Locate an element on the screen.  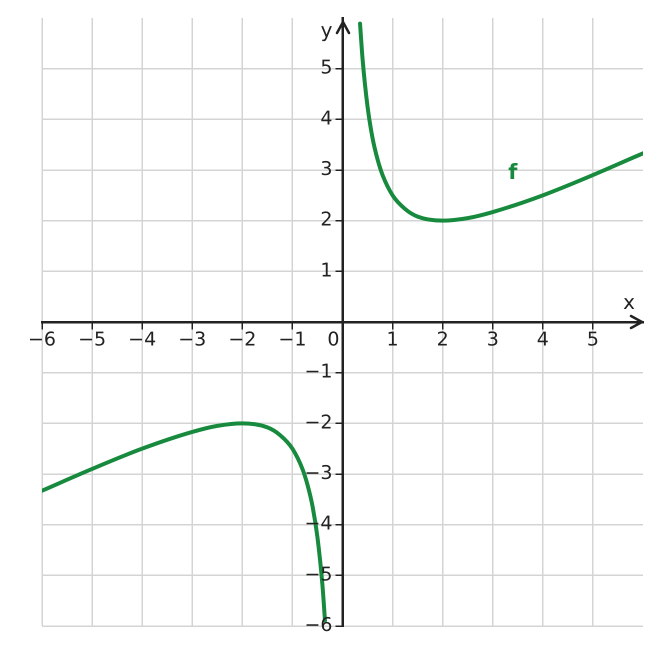
y-axis-title: y is located at coordinates (326, 30).